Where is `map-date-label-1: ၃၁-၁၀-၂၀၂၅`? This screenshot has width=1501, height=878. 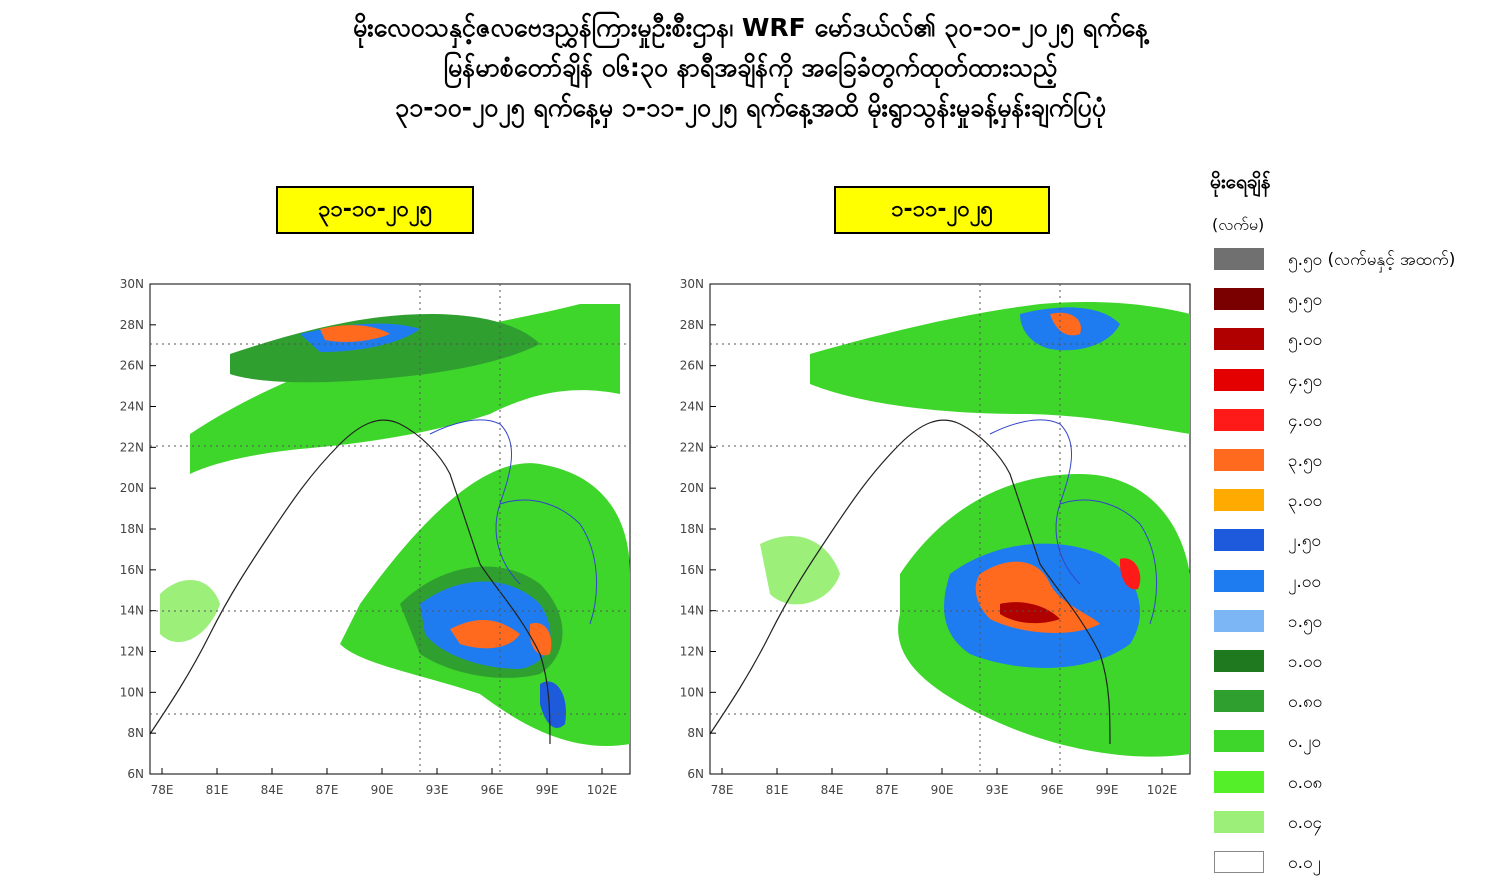 map-date-label-1: ၃၁-၁၀-၂၀၂၅ is located at coordinates (375, 210).